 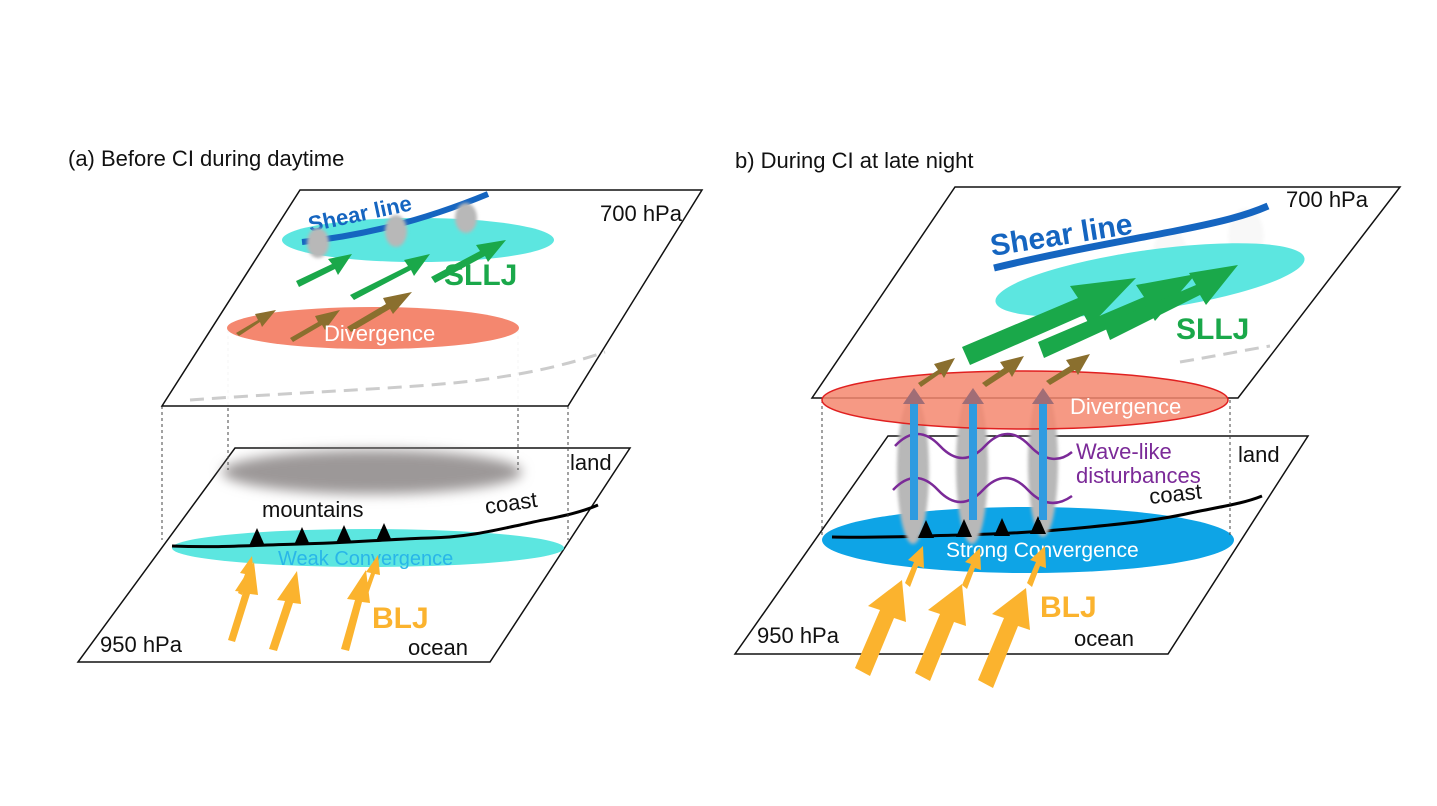 I want to click on panel-a-convergence-label: Weak Convergence, so click(x=365, y=559).